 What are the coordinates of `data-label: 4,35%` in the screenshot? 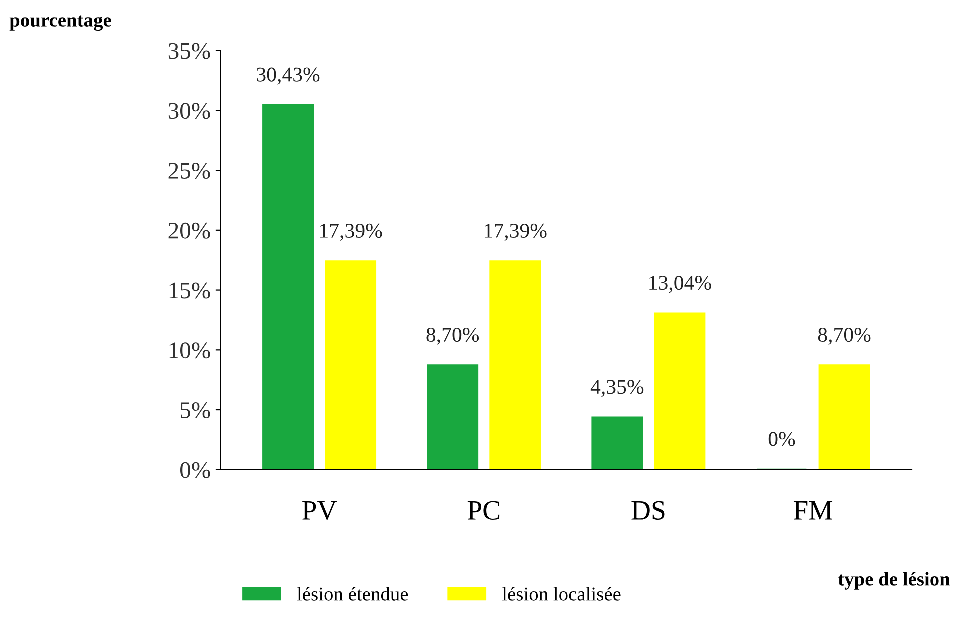 It's located at (617, 389).